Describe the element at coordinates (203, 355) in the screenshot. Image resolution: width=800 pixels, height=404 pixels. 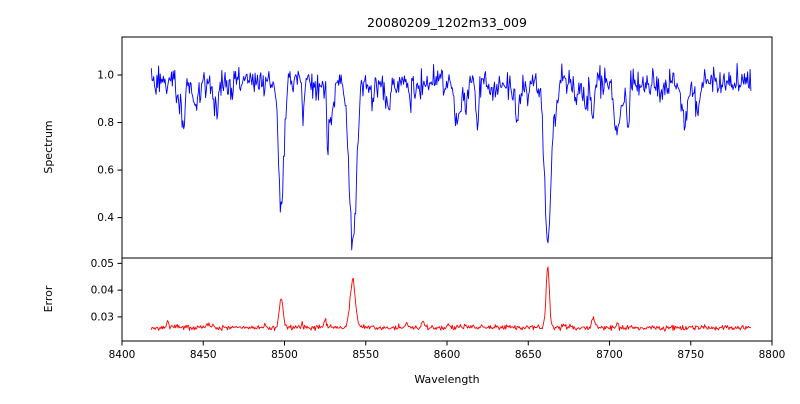
I see `x-tick-label: 8450` at that location.